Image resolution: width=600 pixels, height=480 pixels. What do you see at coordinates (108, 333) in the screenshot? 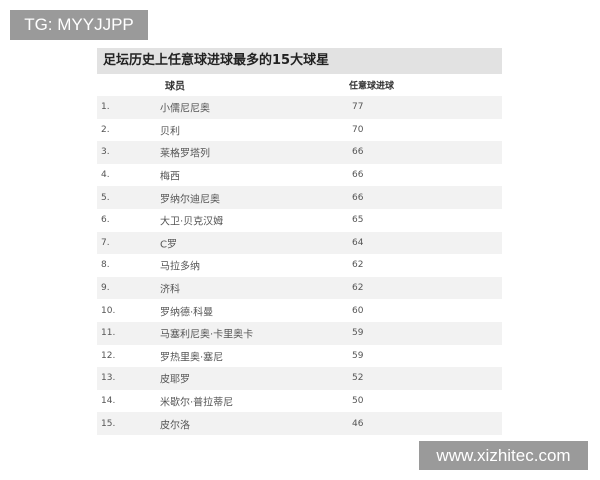
I see `rank-cell: 11.` at bounding box center [108, 333].